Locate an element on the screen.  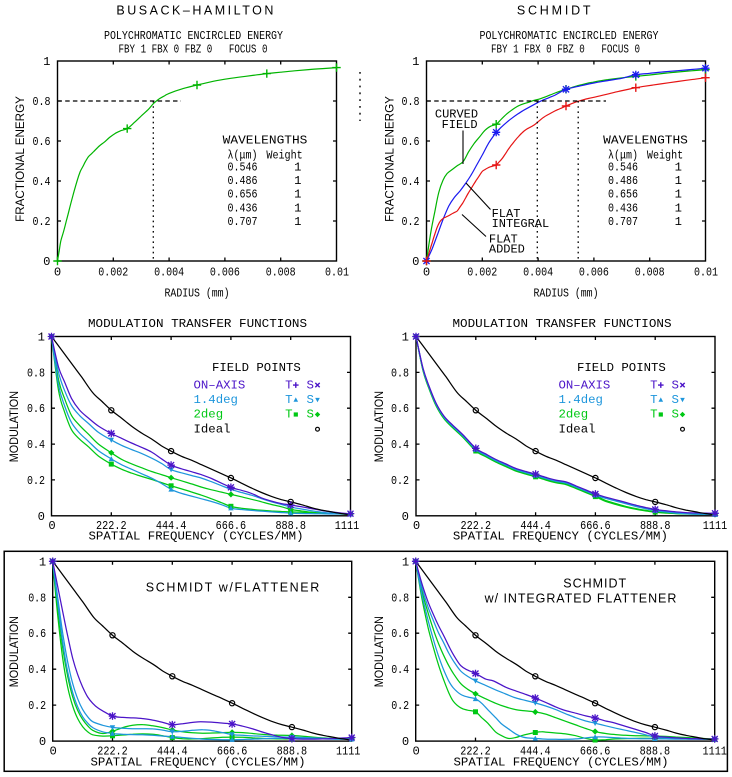
svg-text: INTEGRAL is located at coordinates (521, 224).